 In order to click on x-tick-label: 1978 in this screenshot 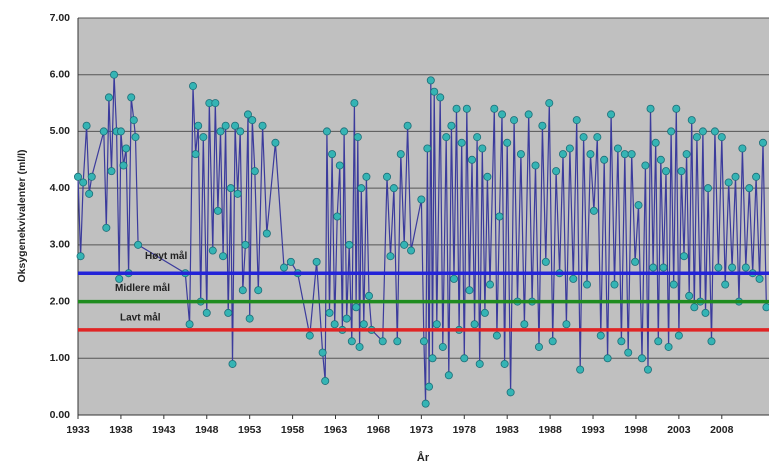, I will do `click(465, 430)`.